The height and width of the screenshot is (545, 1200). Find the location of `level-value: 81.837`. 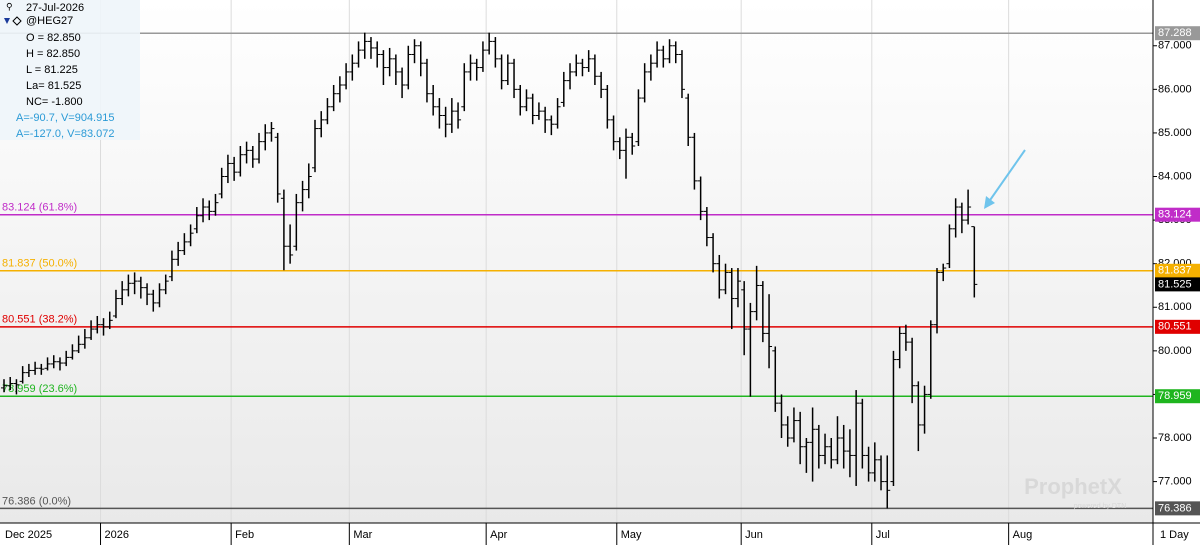

level-value: 81.837 is located at coordinates (1175, 271).